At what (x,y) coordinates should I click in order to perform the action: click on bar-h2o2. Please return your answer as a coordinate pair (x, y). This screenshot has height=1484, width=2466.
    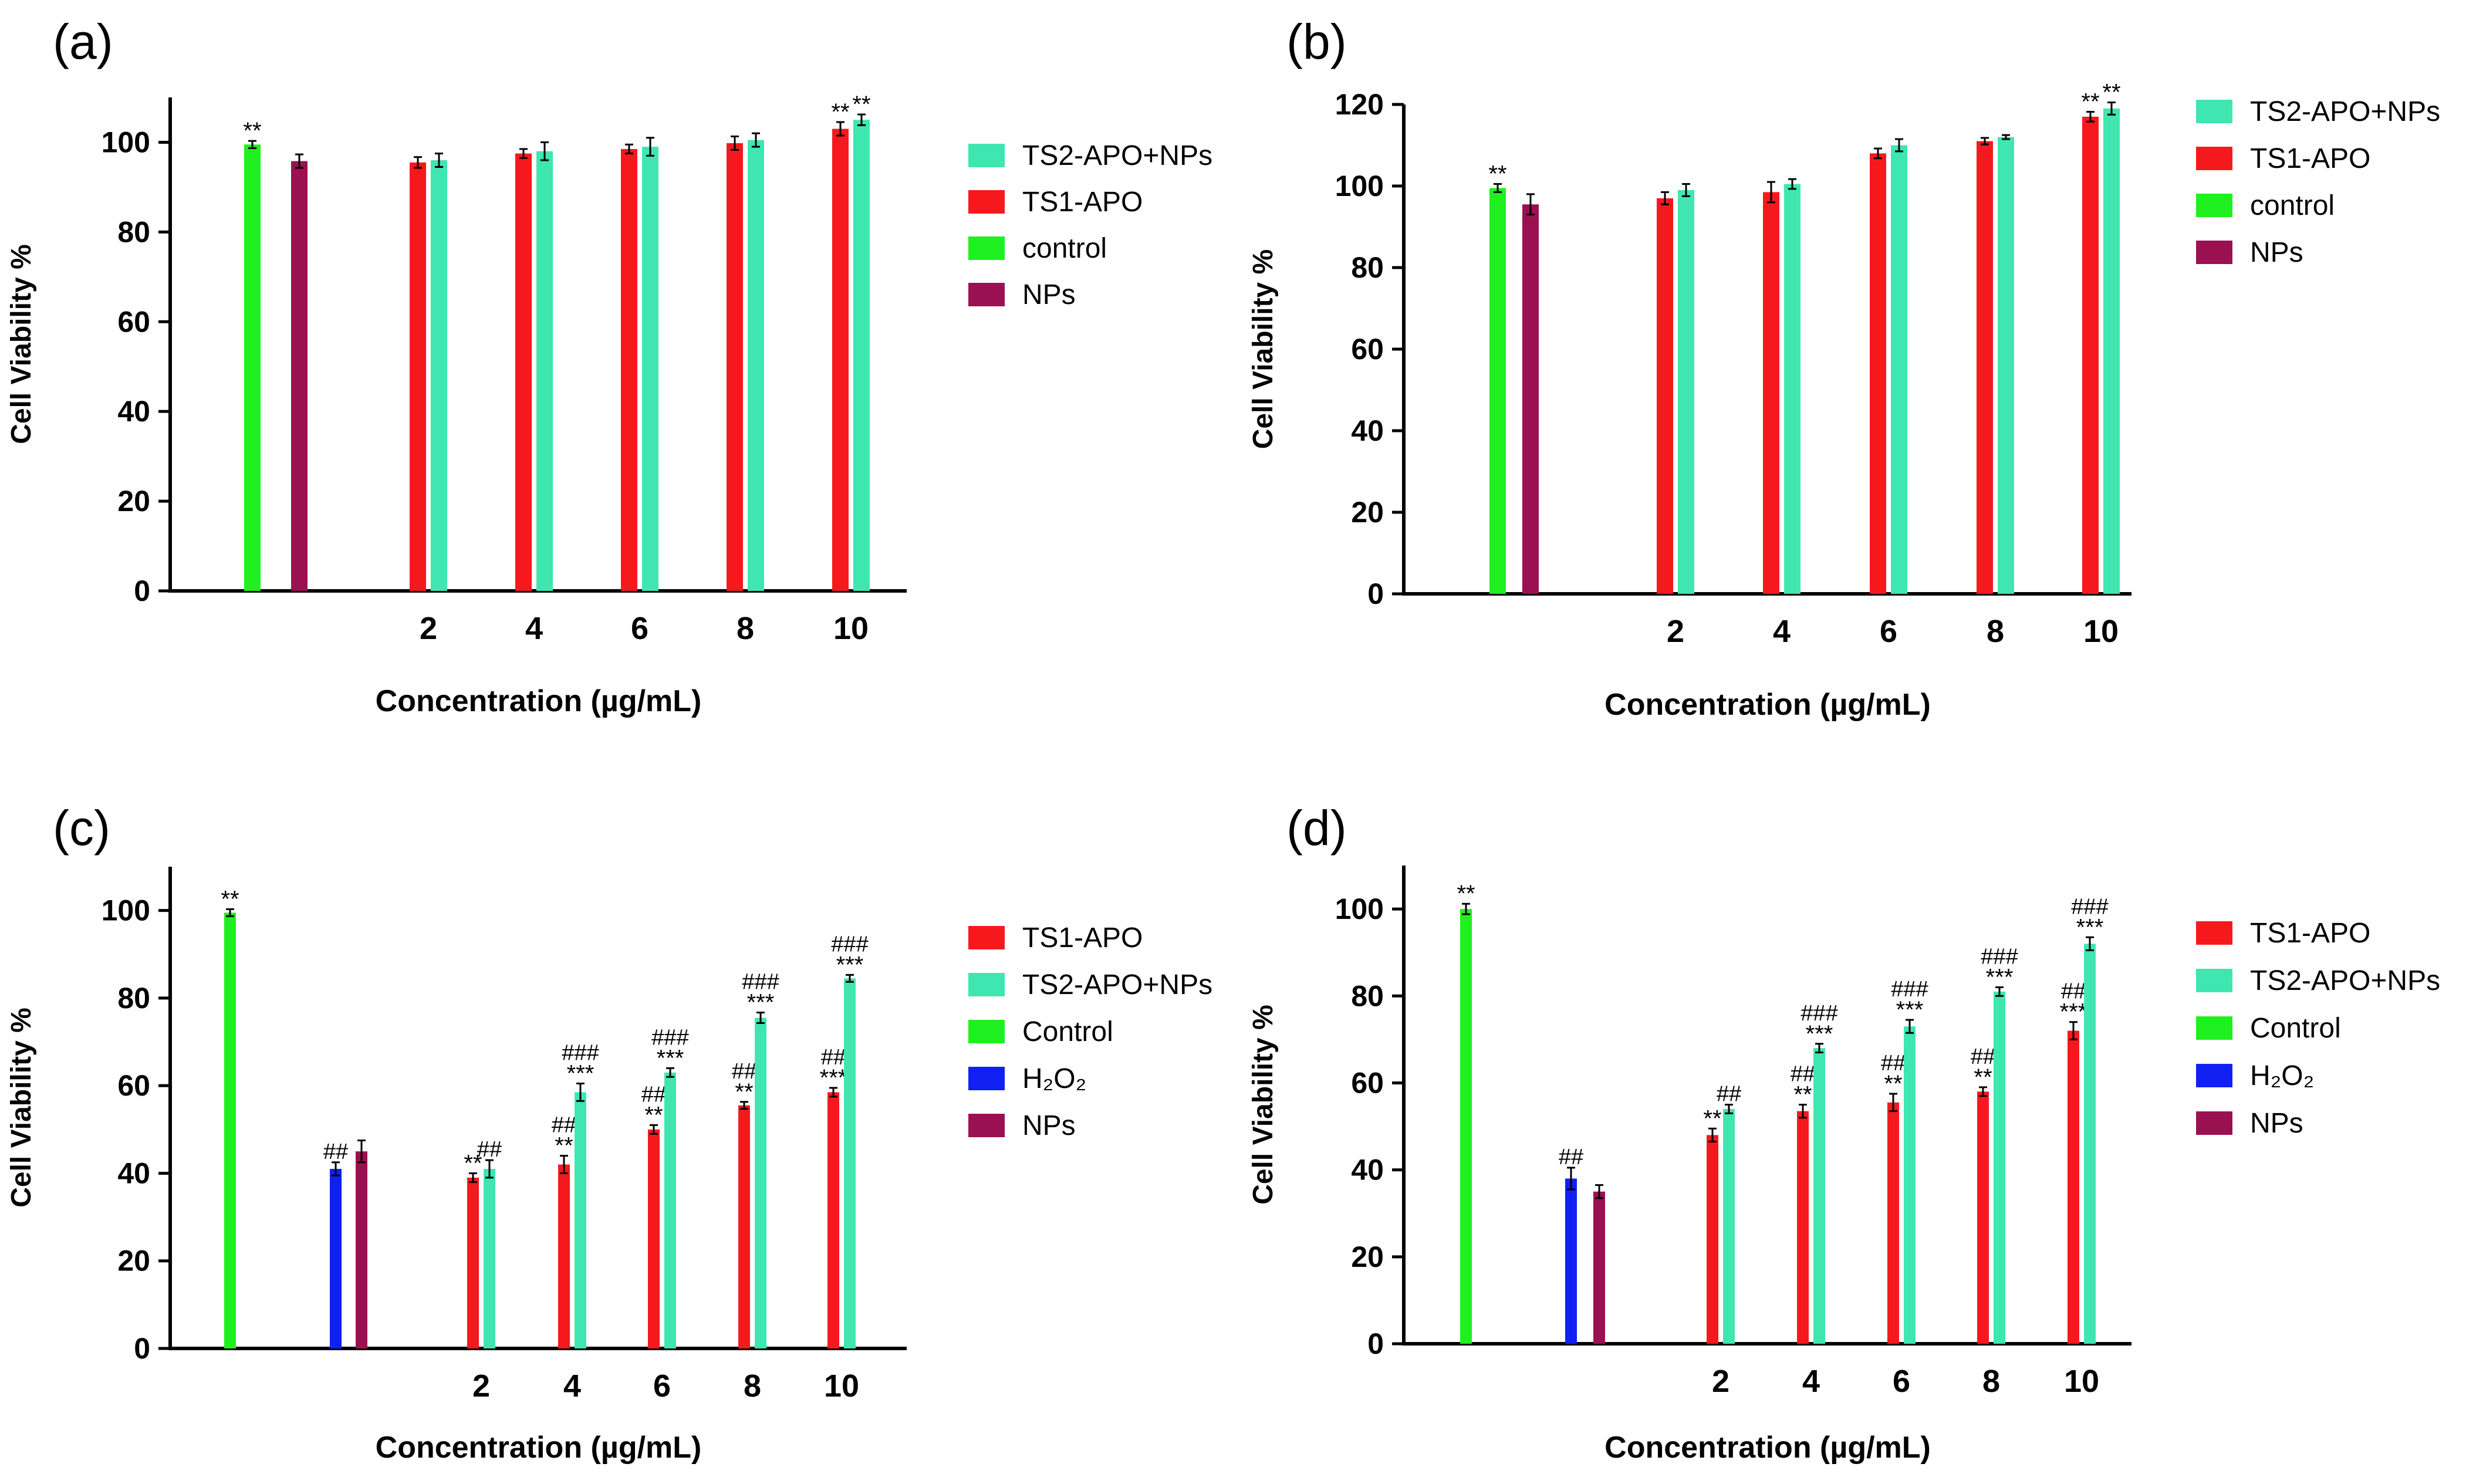
    Looking at the image, I should click on (336, 1258).